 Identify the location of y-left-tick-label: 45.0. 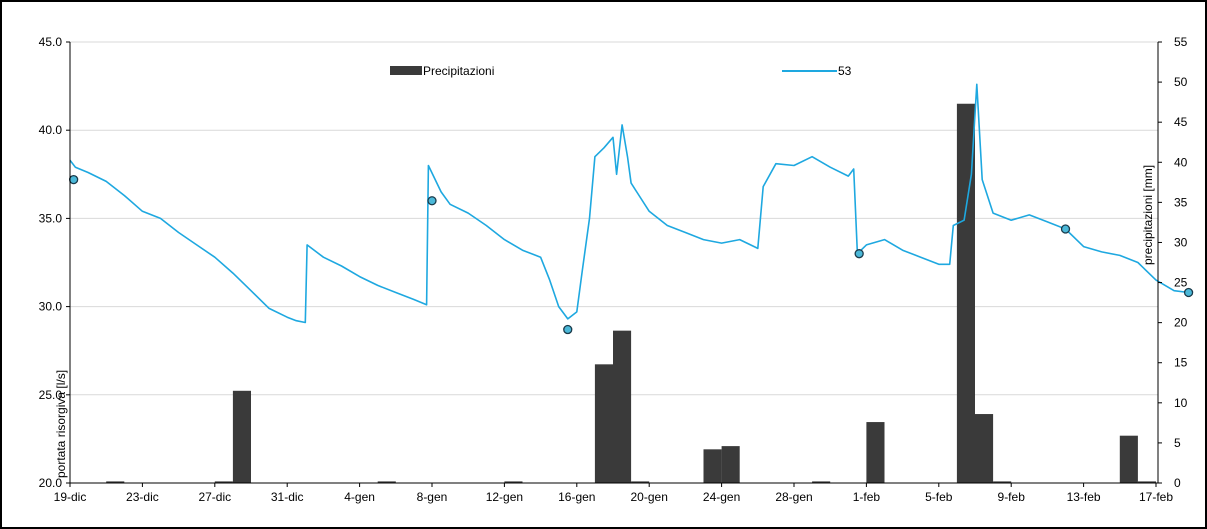
(51, 42).